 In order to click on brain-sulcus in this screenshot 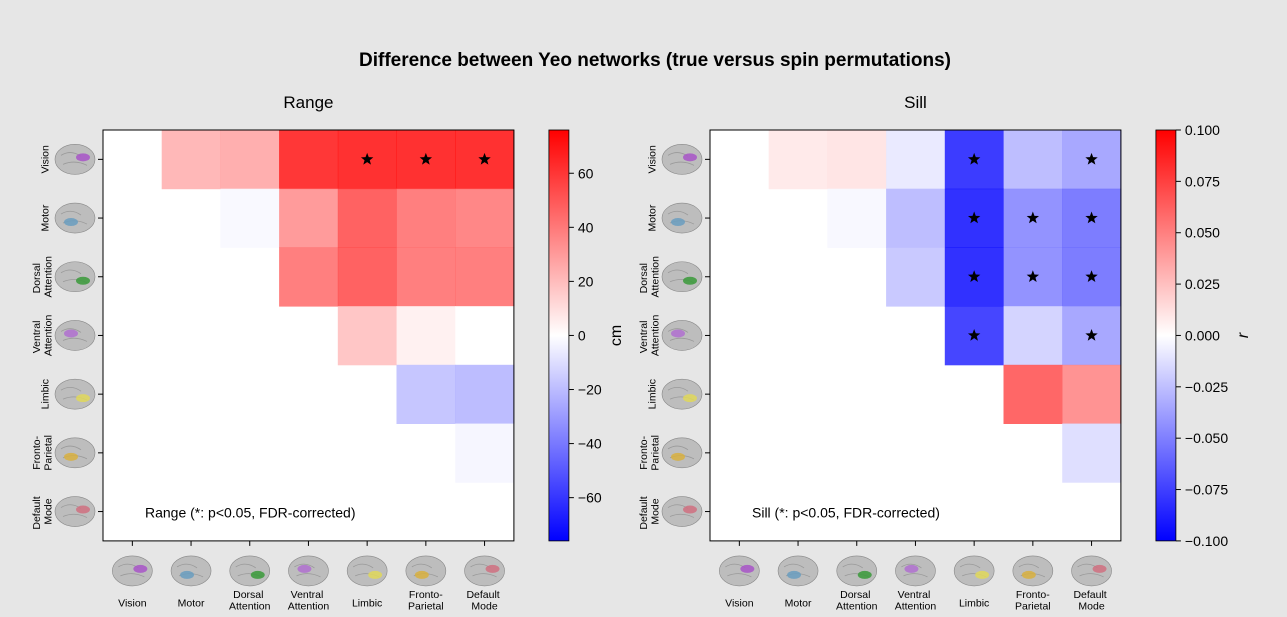, I will do `click(74, 335)`.